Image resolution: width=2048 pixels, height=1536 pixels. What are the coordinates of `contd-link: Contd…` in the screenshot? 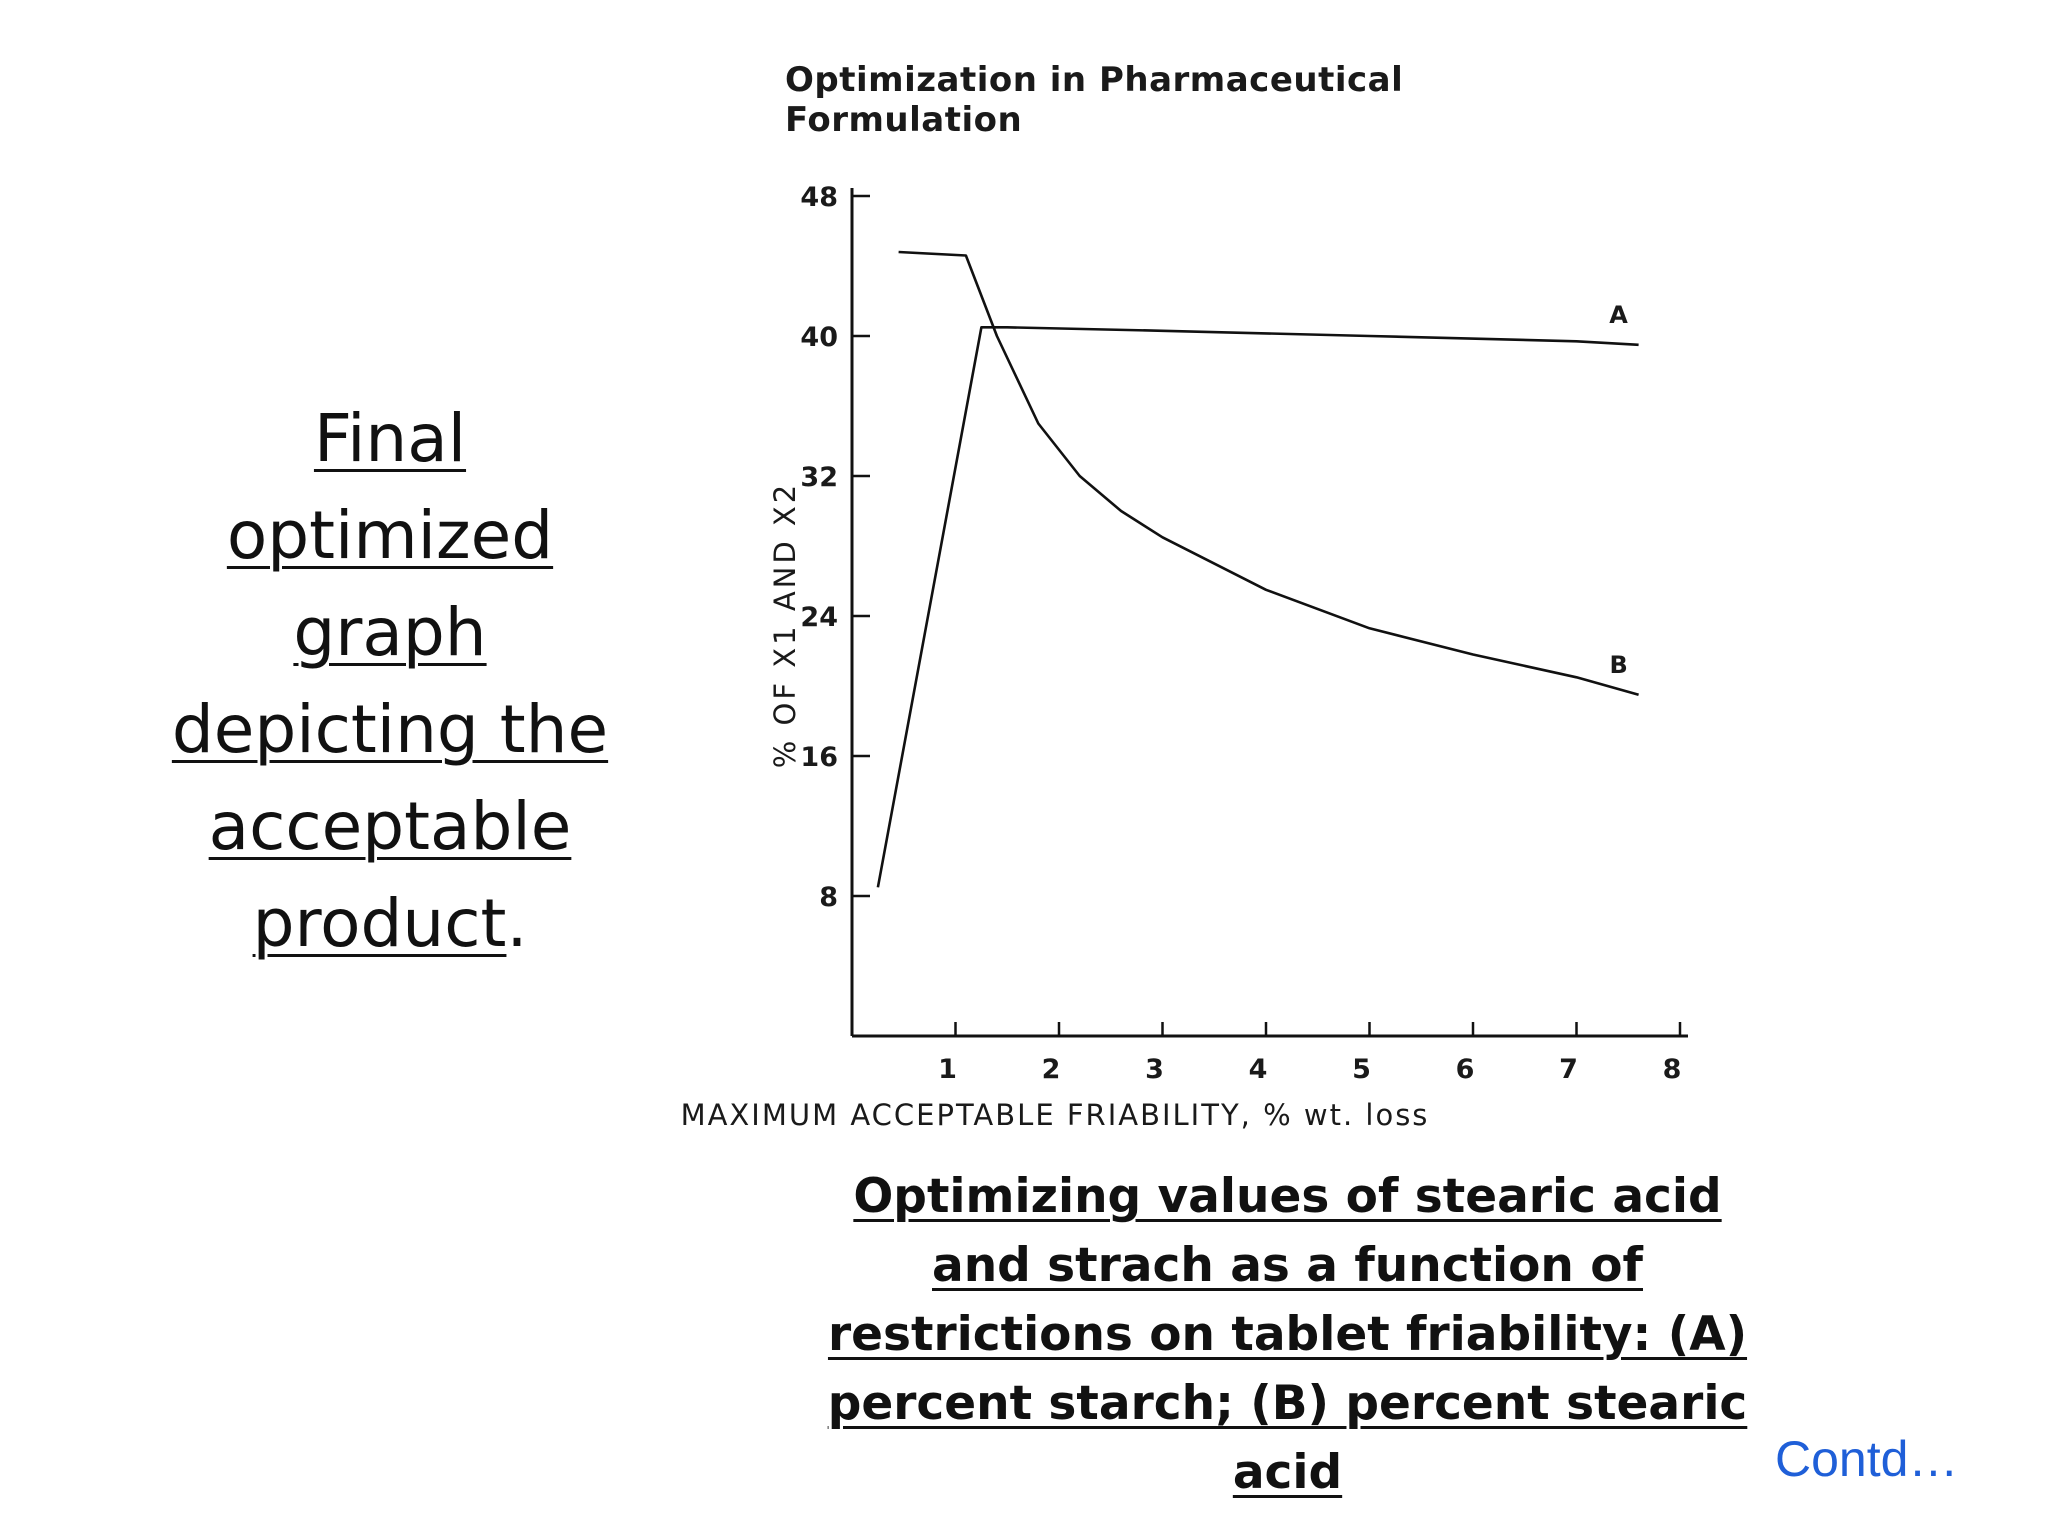 It's located at (1867, 1459).